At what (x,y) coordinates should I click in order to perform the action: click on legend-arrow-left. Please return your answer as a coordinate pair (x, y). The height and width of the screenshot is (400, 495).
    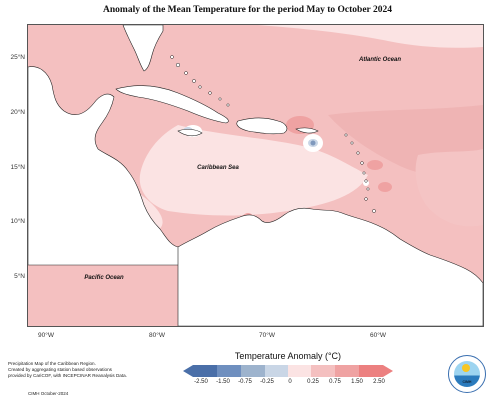
    Looking at the image, I should click on (188, 371).